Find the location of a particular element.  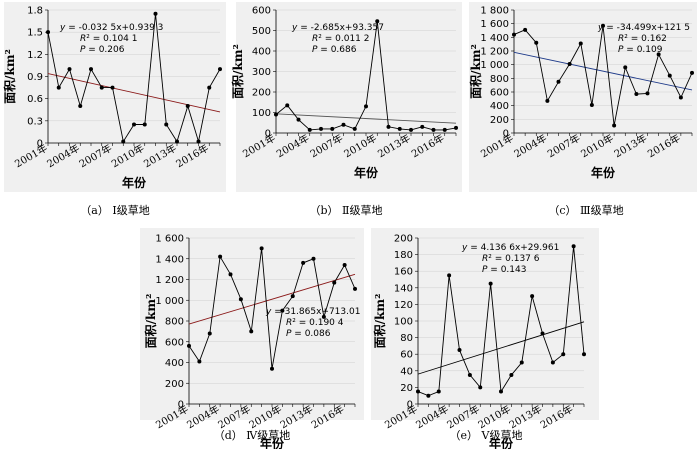

panel-caption: （e） Ⅴ级草地 is located at coordinates (486, 435).